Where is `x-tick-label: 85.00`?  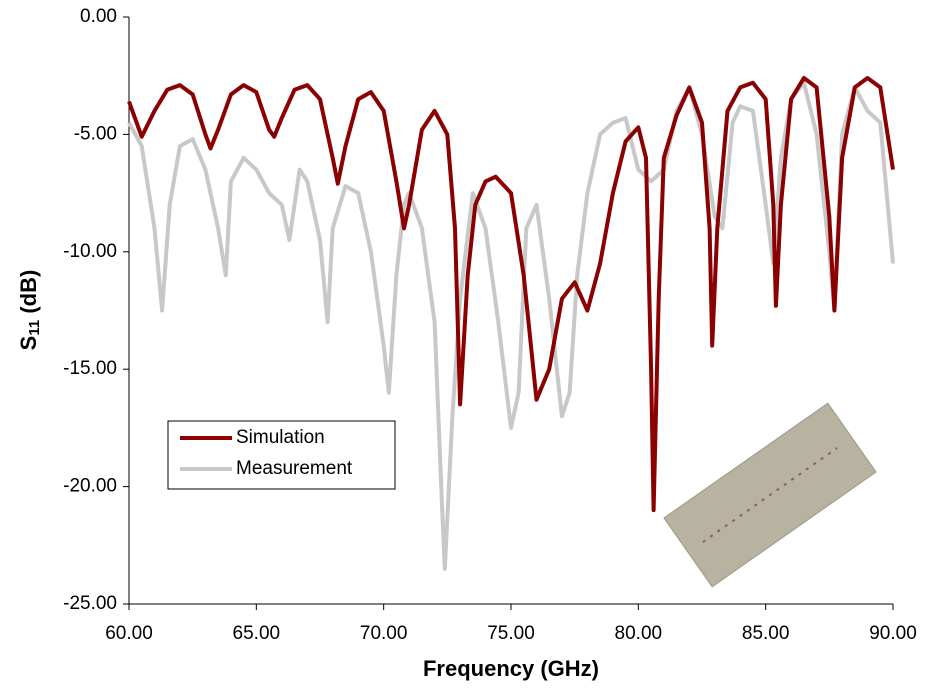 x-tick-label: 85.00 is located at coordinates (766, 633).